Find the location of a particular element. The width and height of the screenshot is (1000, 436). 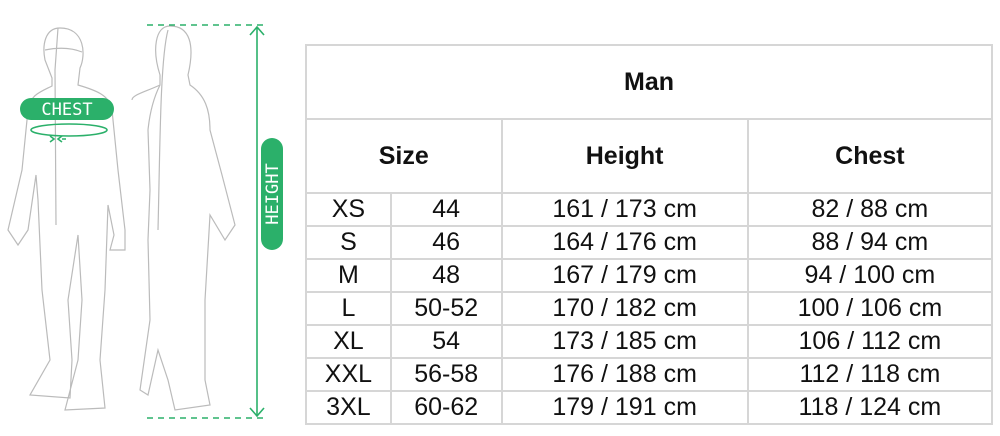

table-row: XS 44 161 / 173 cm 82 / 88 cm is located at coordinates (649, 209).